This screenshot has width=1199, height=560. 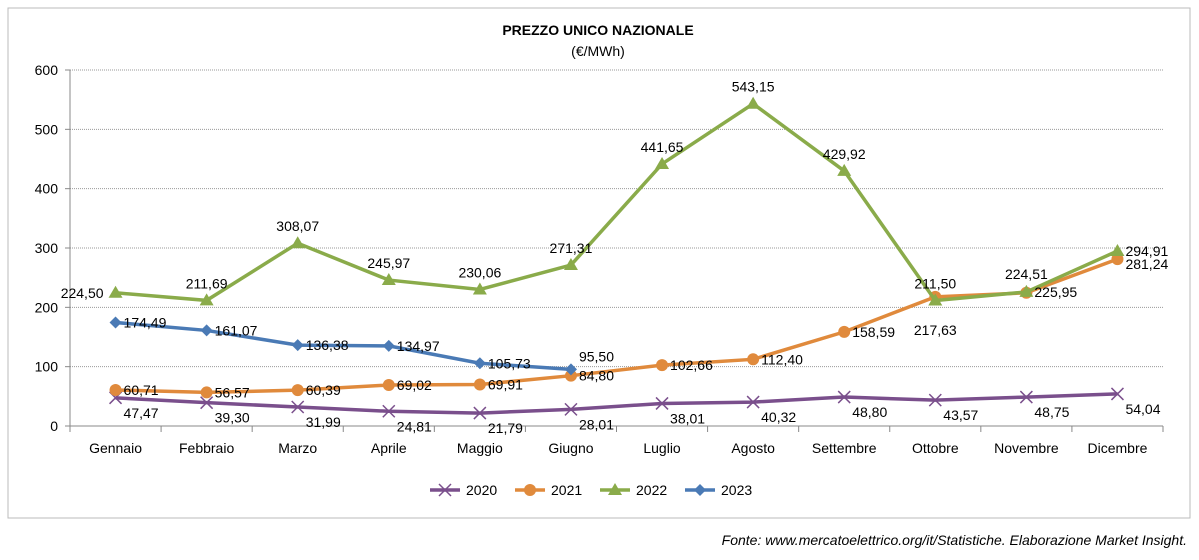 What do you see at coordinates (47, 129) in the screenshot?
I see `y-tick-label: 500` at bounding box center [47, 129].